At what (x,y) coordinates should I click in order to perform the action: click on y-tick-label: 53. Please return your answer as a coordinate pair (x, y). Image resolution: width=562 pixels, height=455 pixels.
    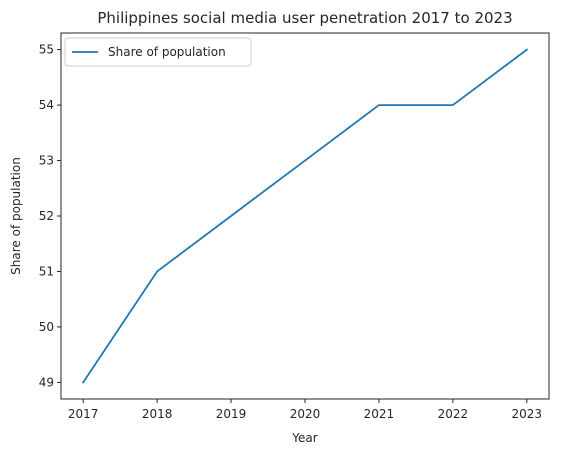
    Looking at the image, I should click on (46, 161).